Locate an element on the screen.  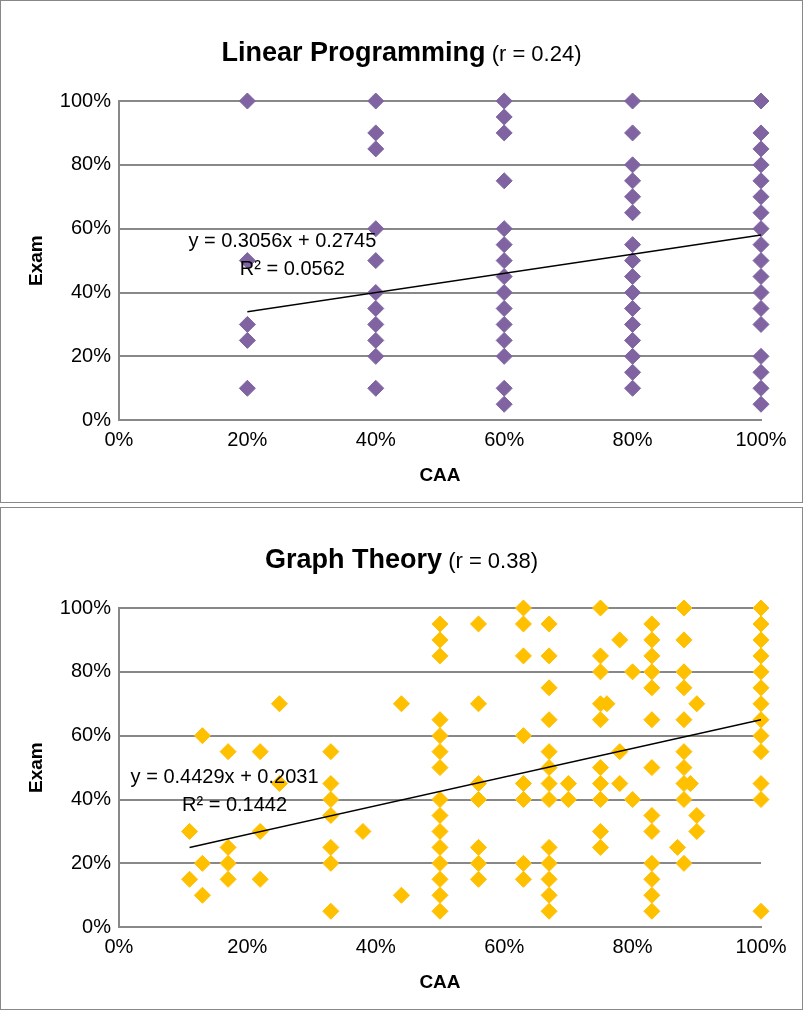
chart-title: Linear Programming is located at coordinates (353, 52).